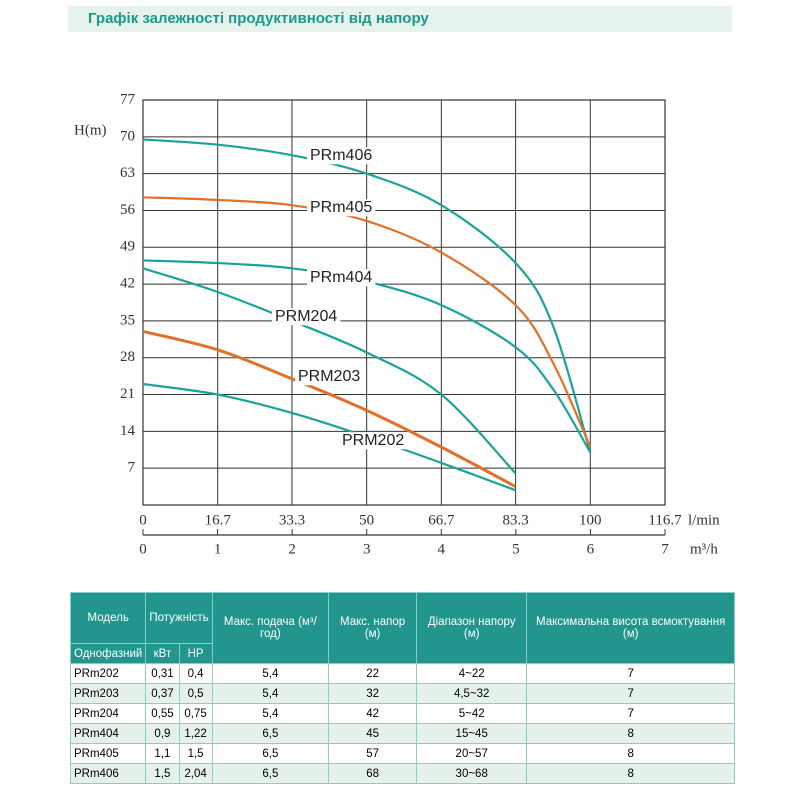  What do you see at coordinates (704, 549) in the screenshot?
I see `x2-axis-label: m³/h` at bounding box center [704, 549].